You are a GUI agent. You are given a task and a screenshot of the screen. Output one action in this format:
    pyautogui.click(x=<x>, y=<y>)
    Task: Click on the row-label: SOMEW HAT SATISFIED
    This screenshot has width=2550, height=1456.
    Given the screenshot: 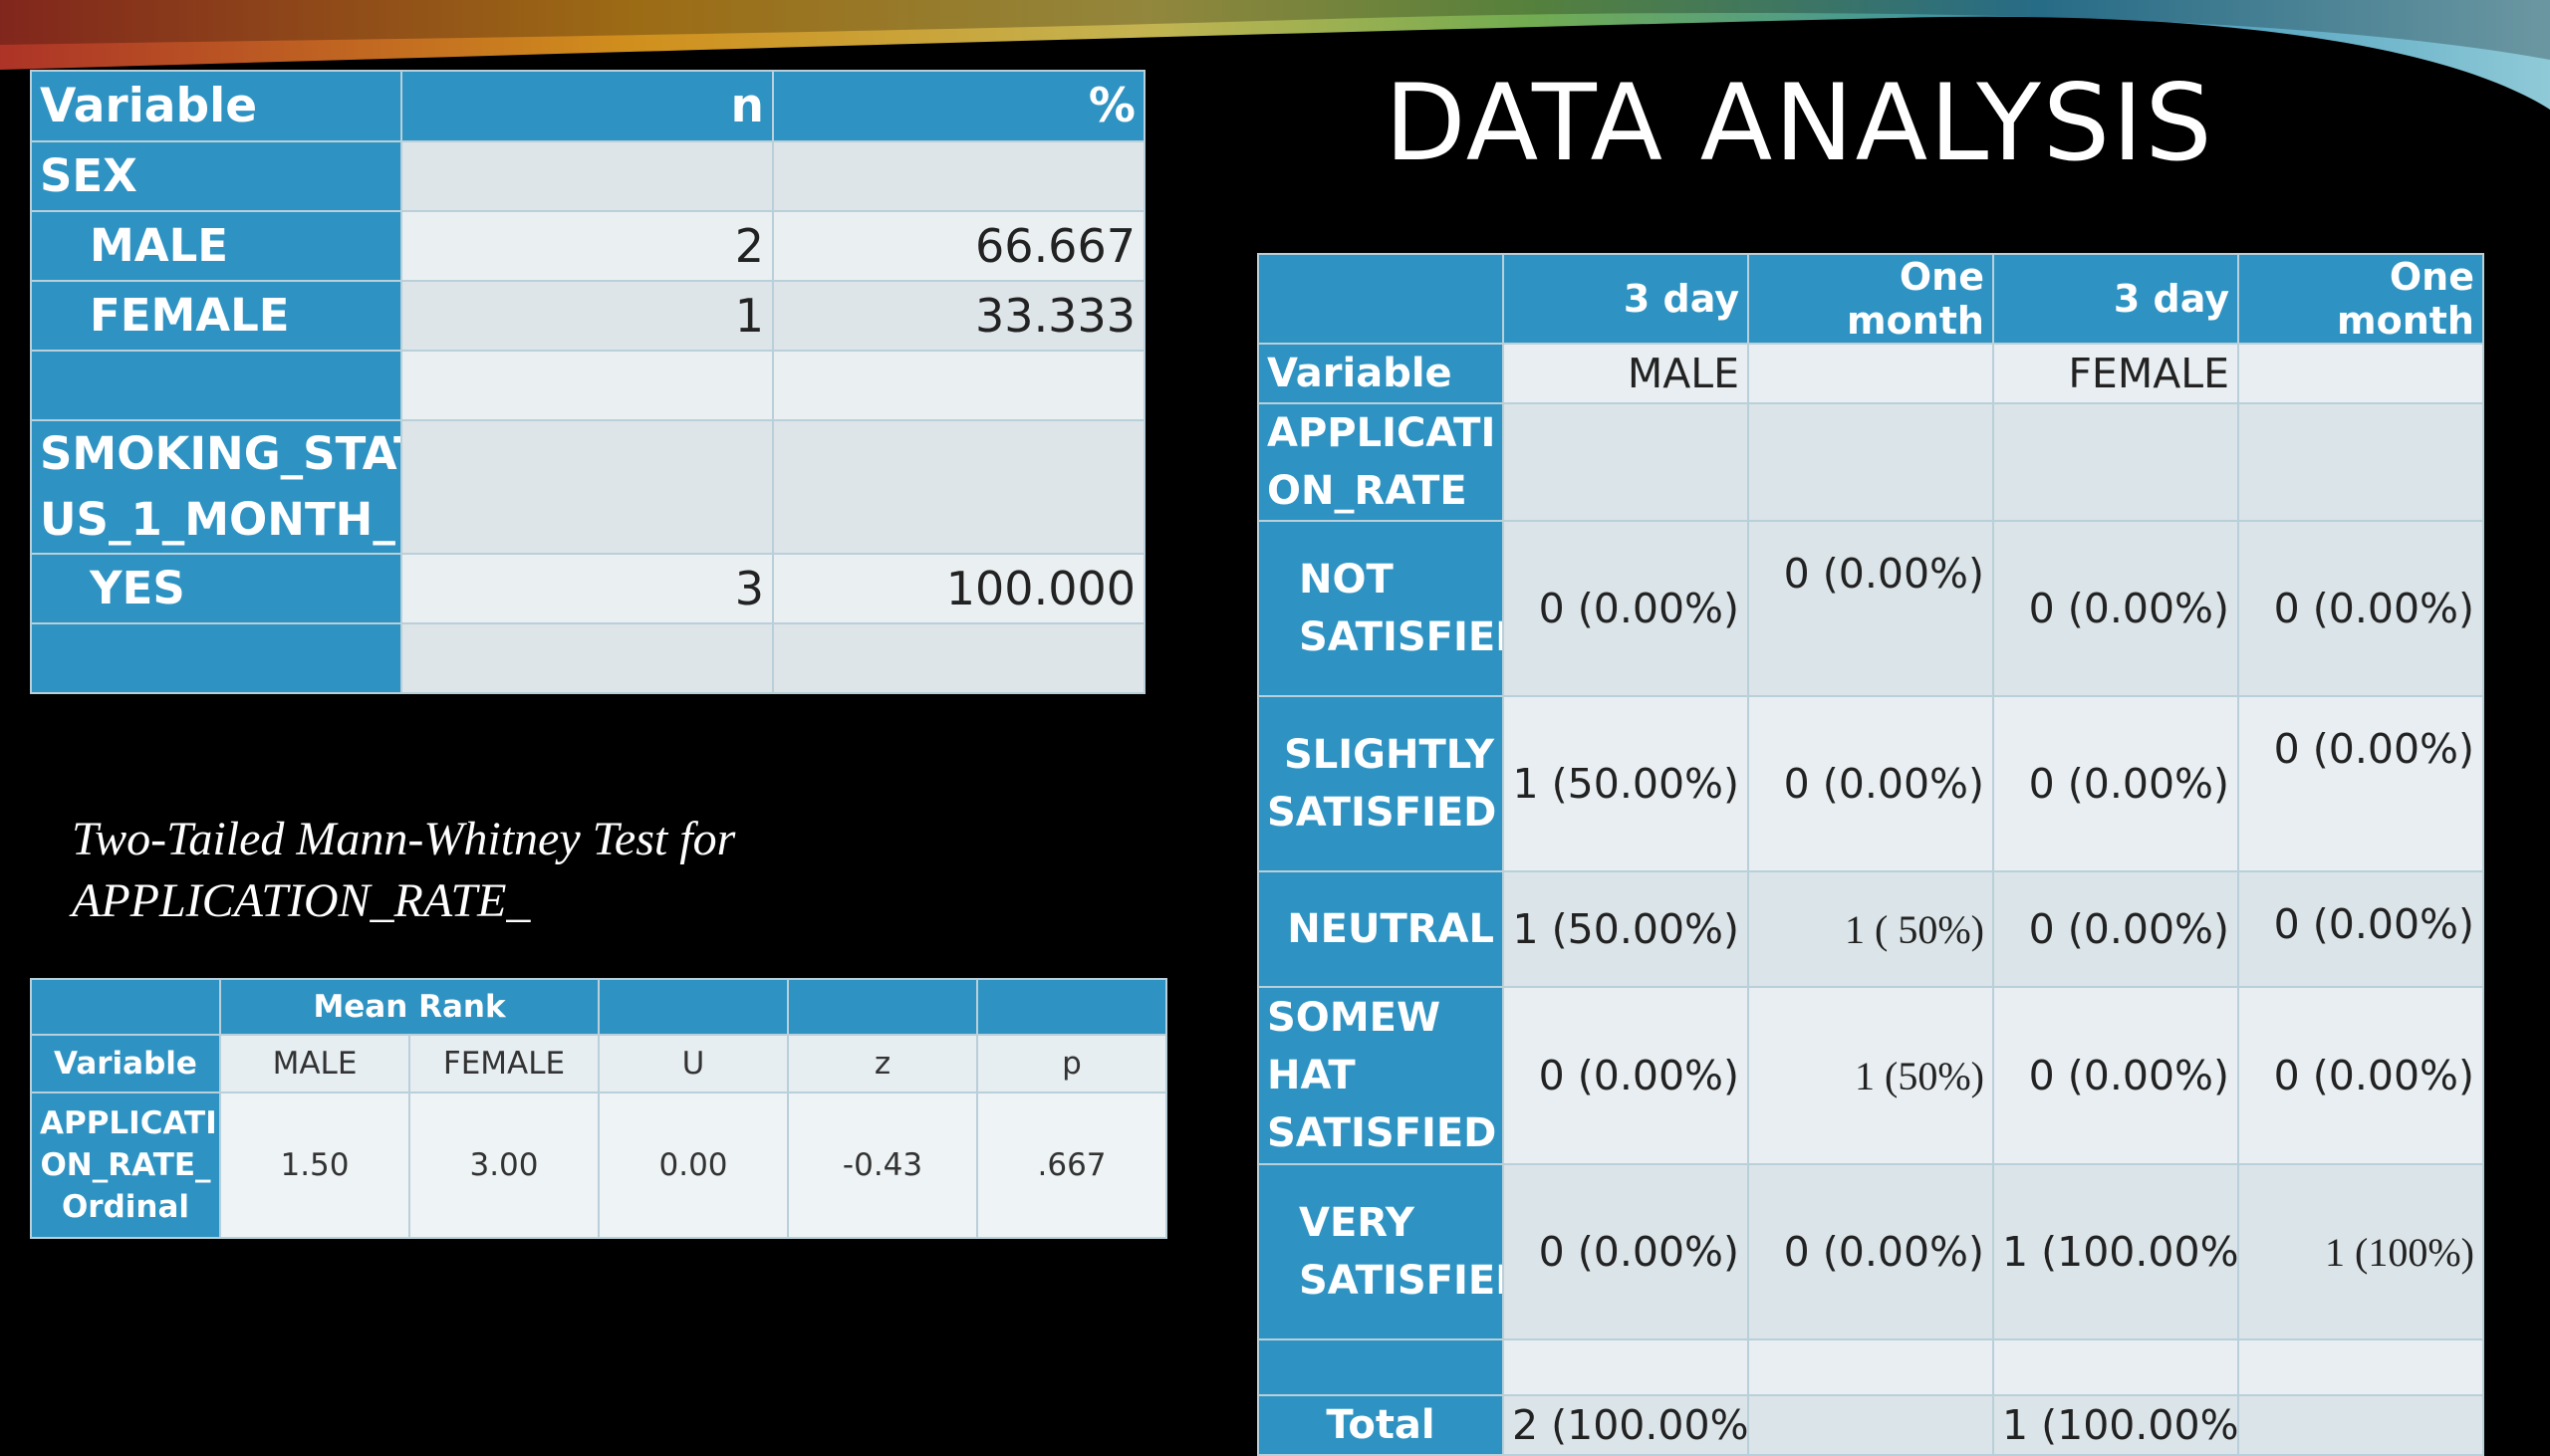 What is the action you would take?
    pyautogui.click(x=1380, y=1075)
    